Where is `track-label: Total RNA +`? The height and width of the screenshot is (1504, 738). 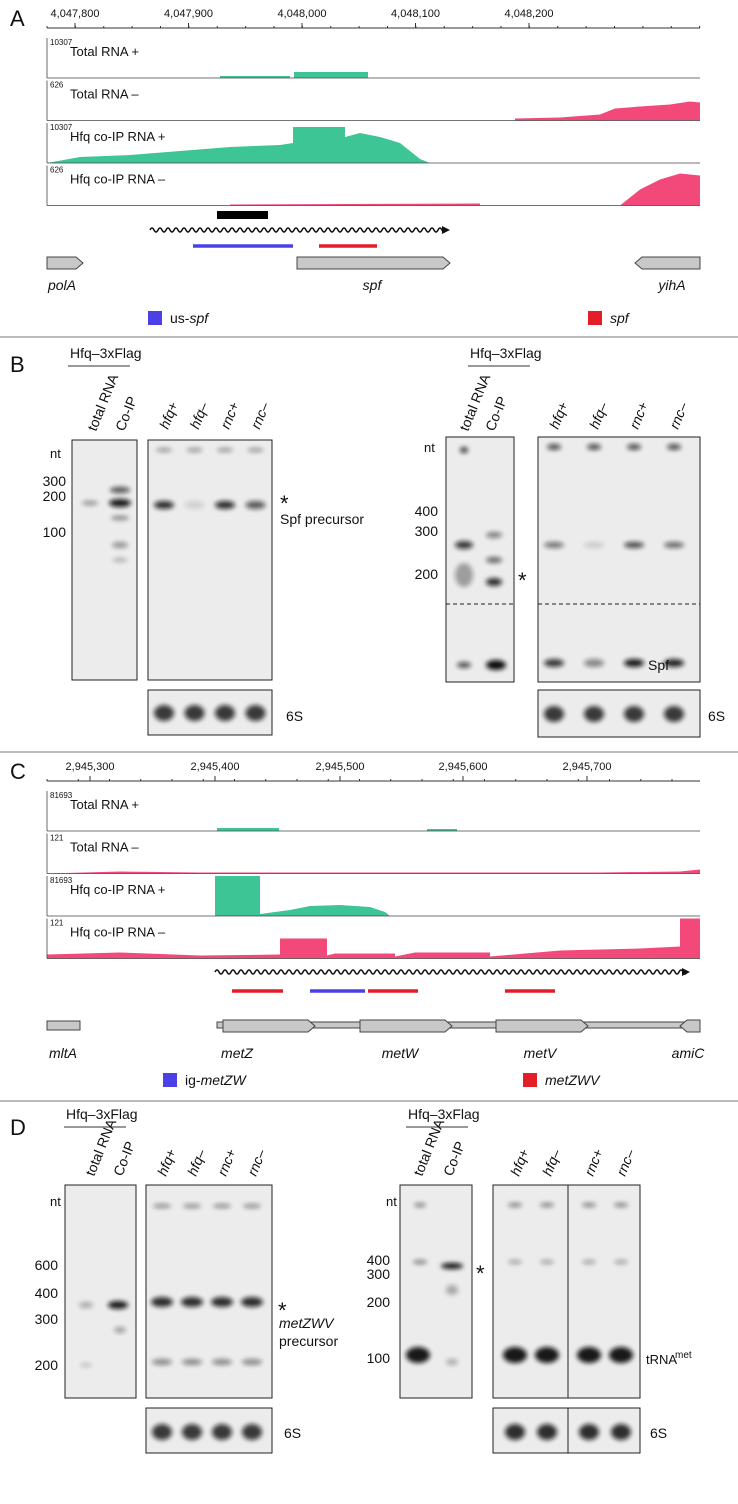
track-label: Total RNA + is located at coordinates (104, 51).